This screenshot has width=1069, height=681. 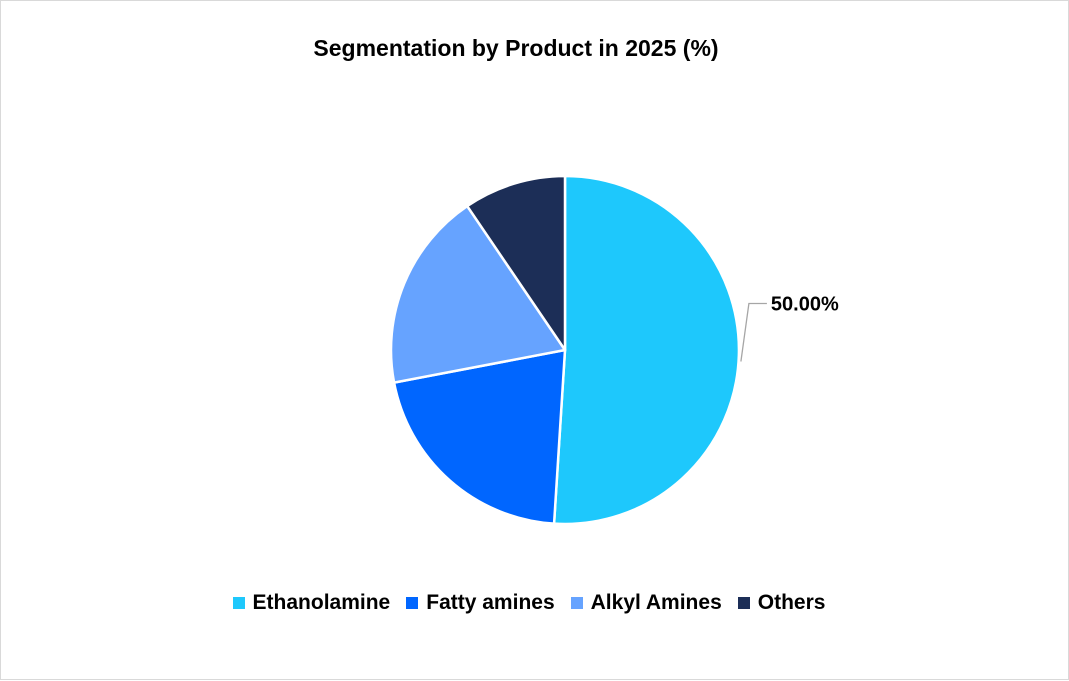 What do you see at coordinates (516, 48) in the screenshot?
I see `chart-title: Segmentation by Product in 2025 (%)` at bounding box center [516, 48].